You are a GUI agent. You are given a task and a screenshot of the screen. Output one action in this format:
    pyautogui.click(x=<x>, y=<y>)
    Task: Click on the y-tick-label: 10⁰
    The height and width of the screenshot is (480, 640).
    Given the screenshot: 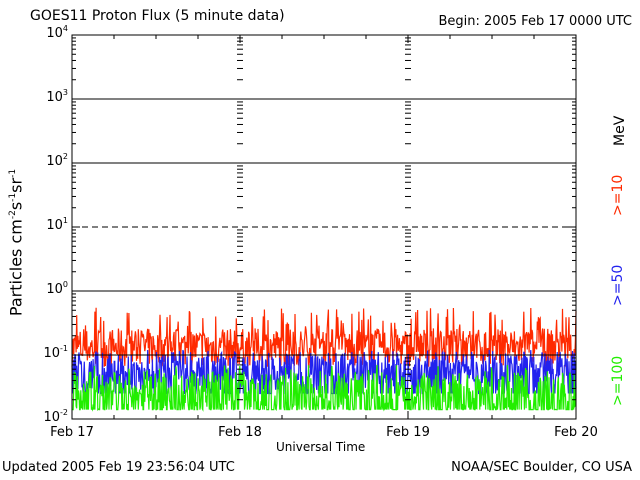 What is the action you would take?
    pyautogui.click(x=57, y=288)
    